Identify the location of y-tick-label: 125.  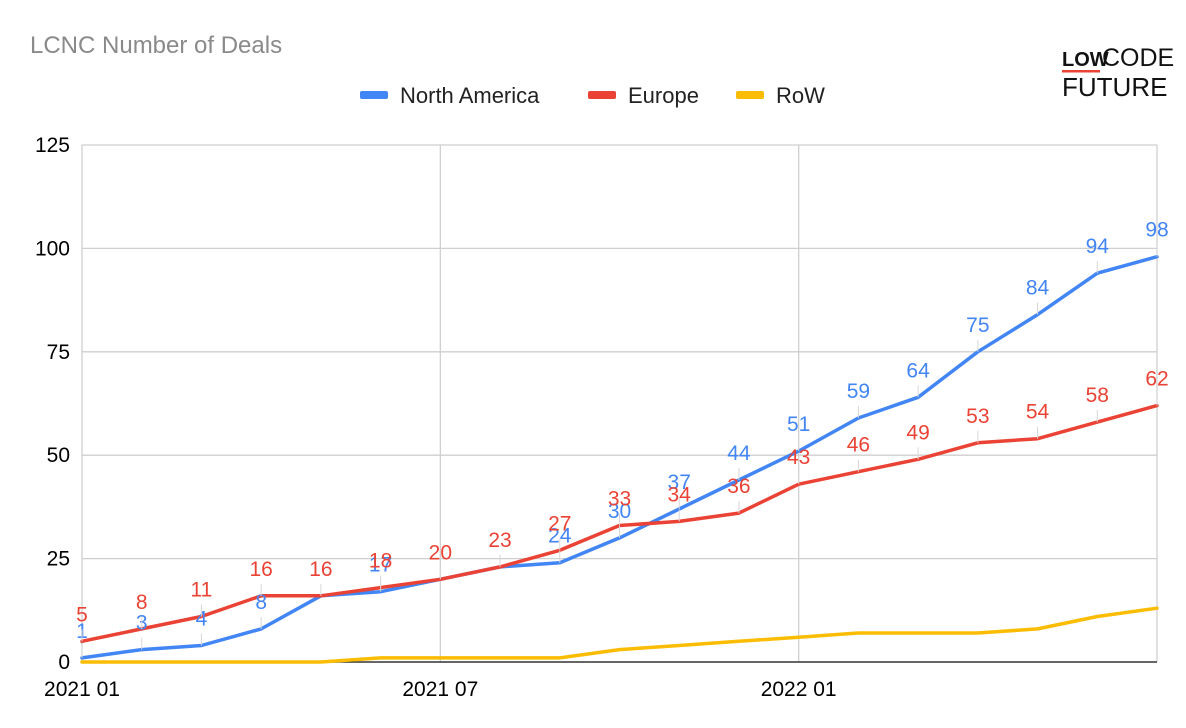
(52, 145).